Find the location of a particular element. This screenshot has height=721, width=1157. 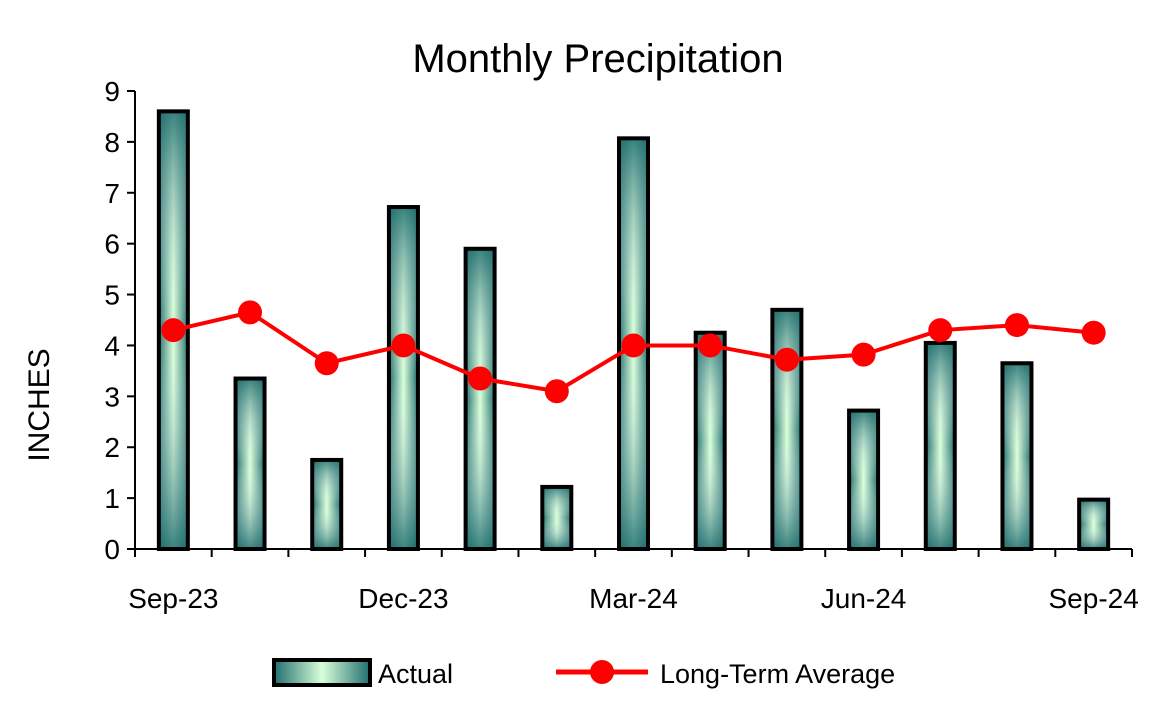

legend-item-actual: Actual is located at coordinates (362, 673).